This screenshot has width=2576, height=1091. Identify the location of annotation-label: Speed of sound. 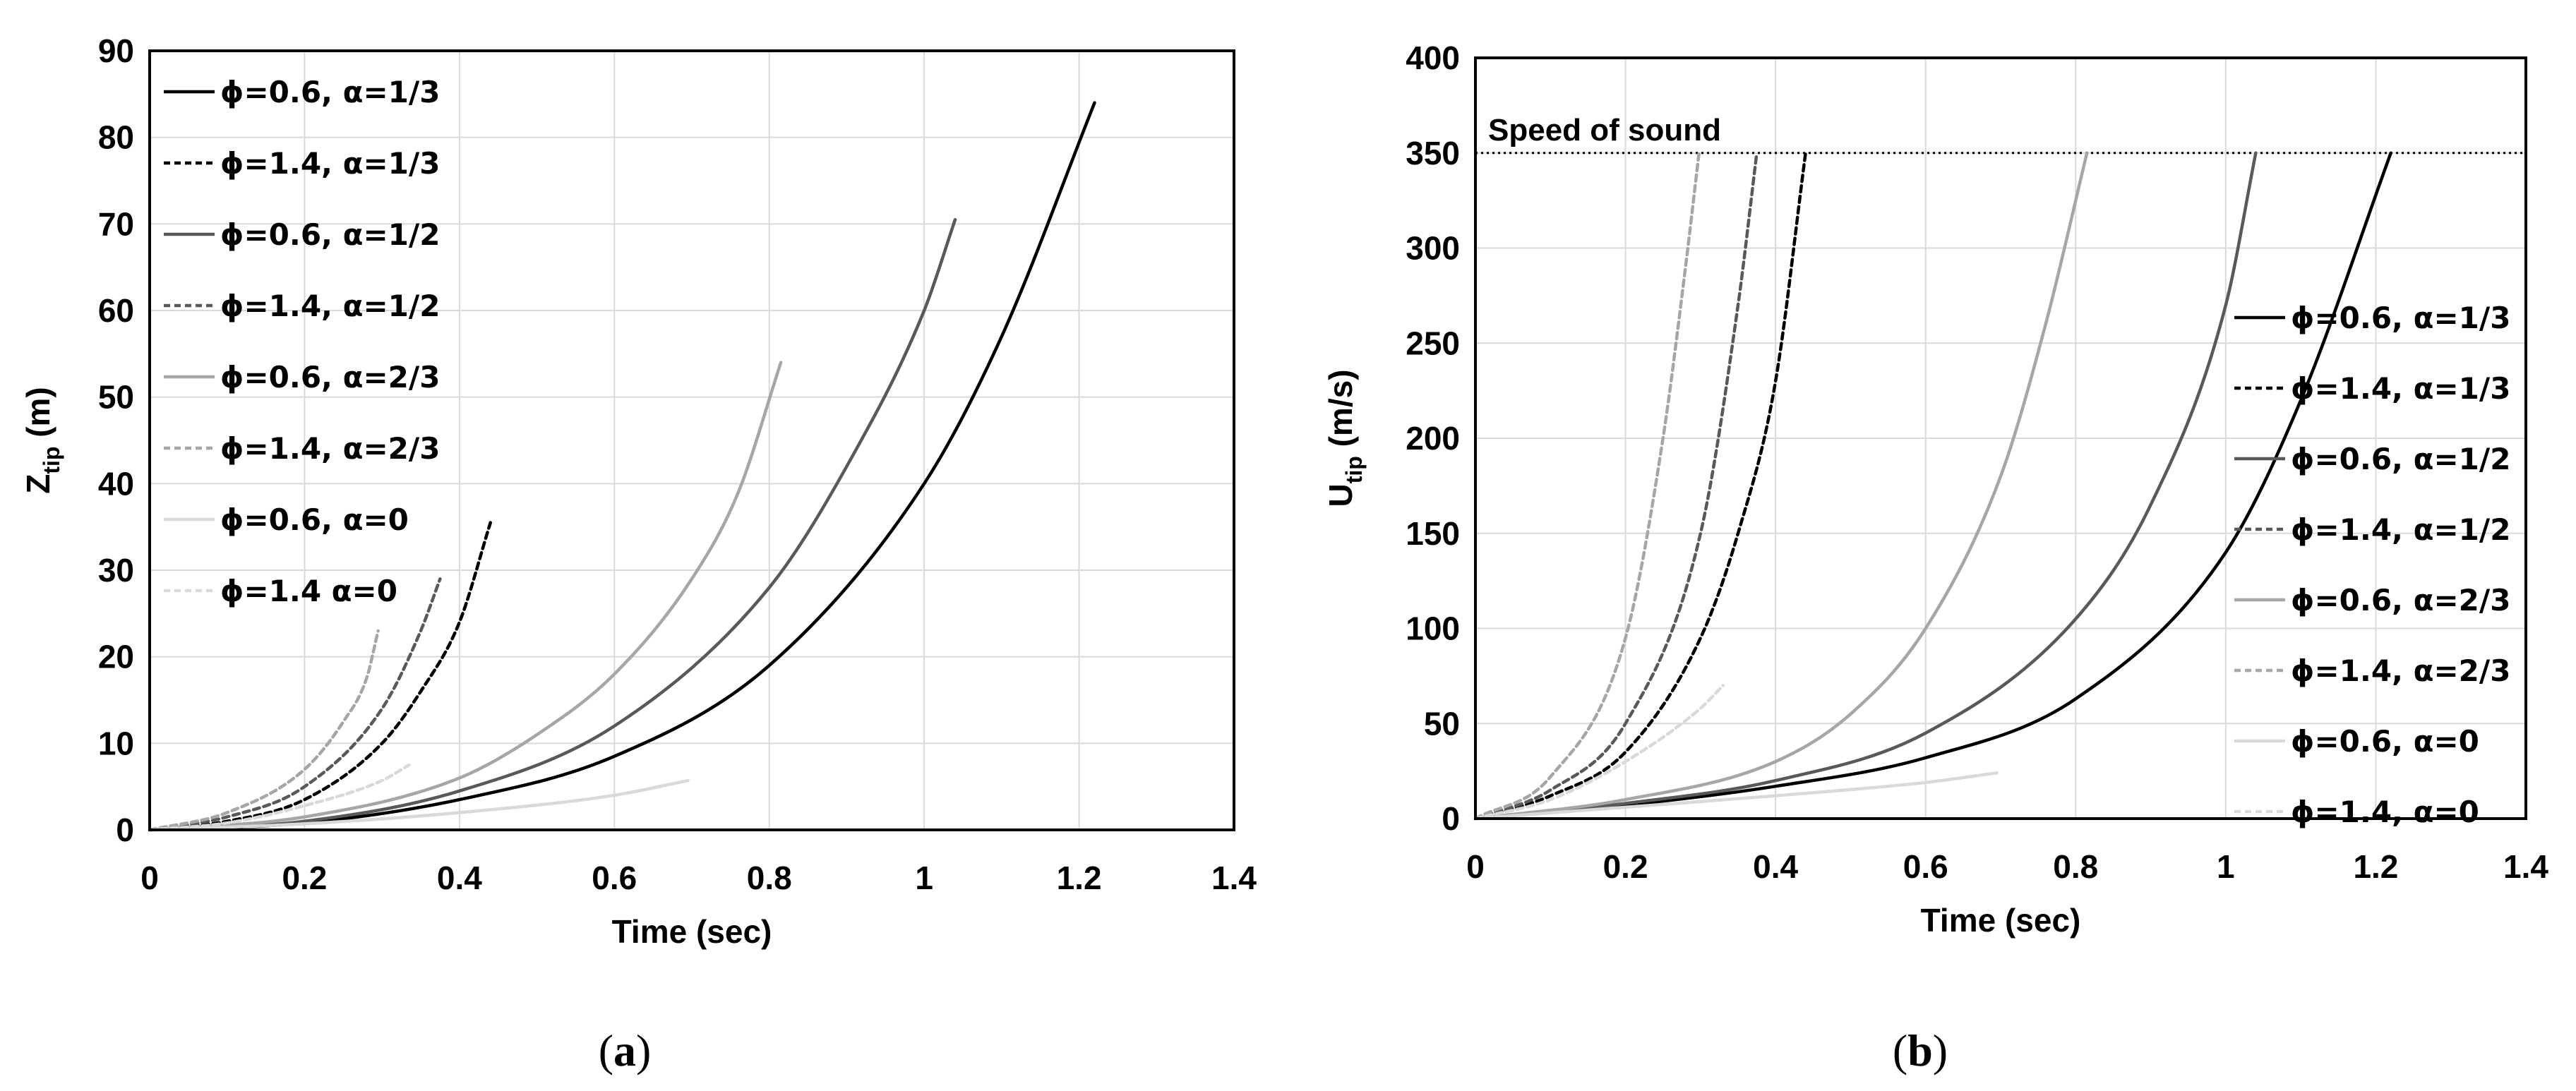
(1604, 130).